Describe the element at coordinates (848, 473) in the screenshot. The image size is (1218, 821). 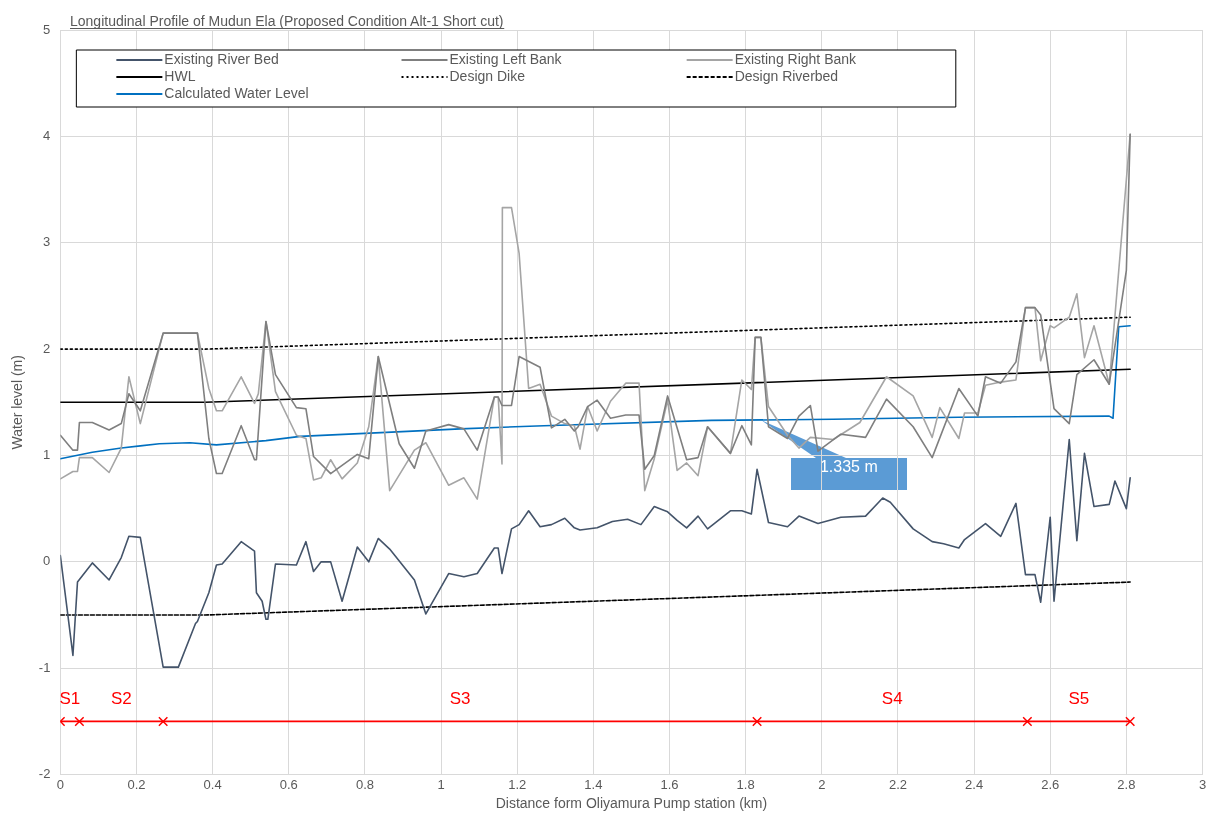
I see `annotation: 1.335 m` at that location.